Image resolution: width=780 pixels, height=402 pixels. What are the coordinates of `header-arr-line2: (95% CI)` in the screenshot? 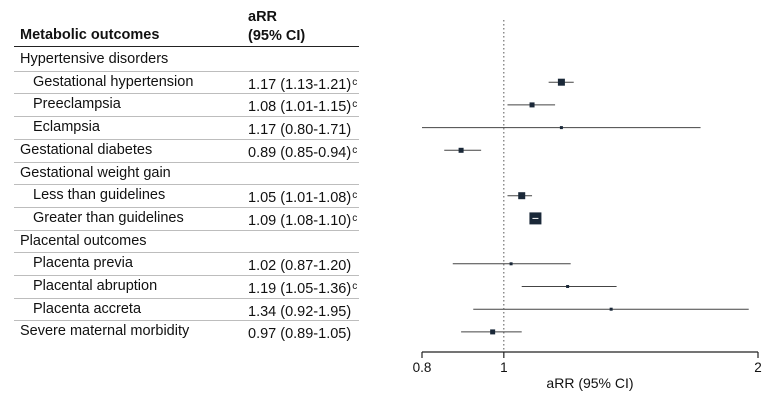 It's located at (277, 36).